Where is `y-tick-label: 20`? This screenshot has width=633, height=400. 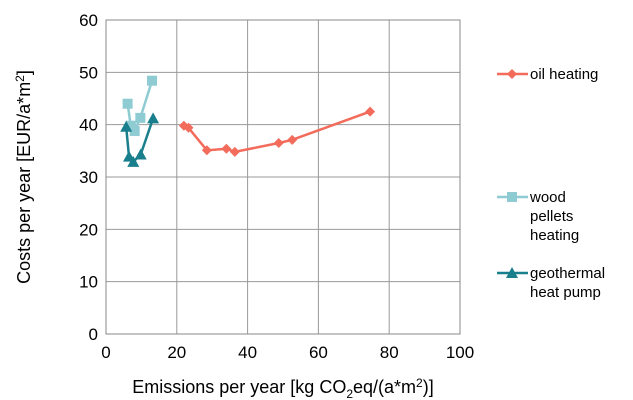 y-tick-label: 20 is located at coordinates (88, 229).